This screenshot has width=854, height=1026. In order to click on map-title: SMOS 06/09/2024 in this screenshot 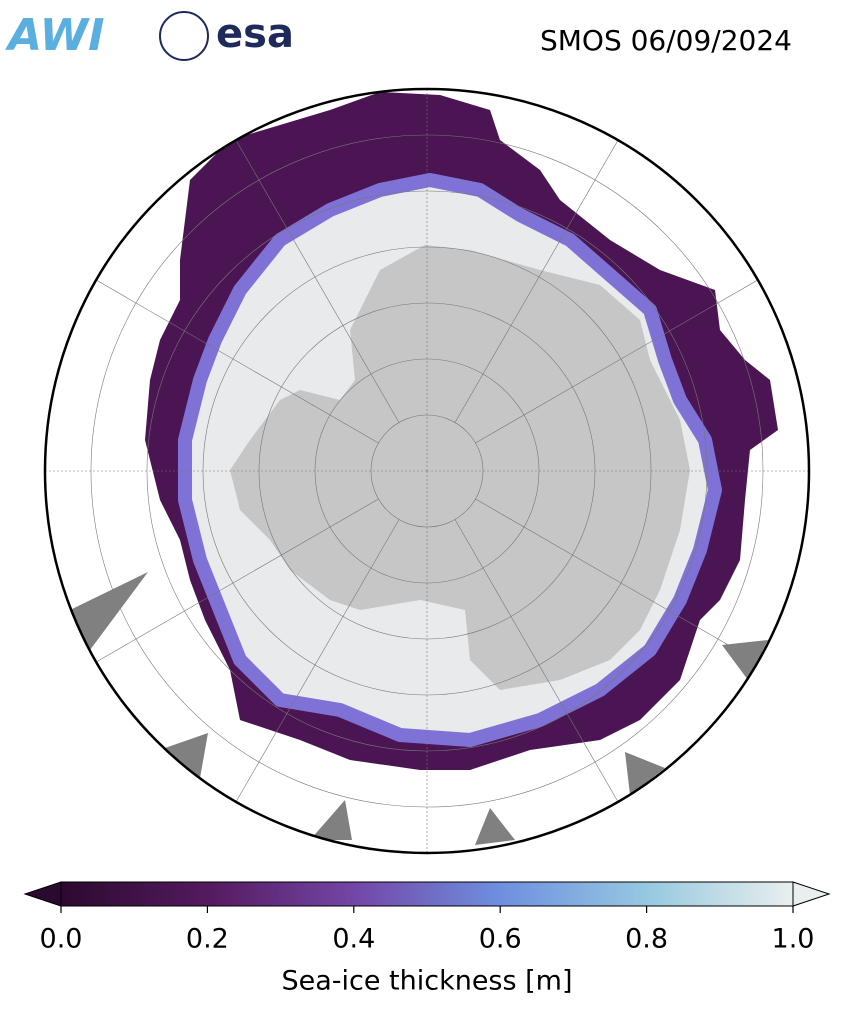, I will do `click(666, 40)`.